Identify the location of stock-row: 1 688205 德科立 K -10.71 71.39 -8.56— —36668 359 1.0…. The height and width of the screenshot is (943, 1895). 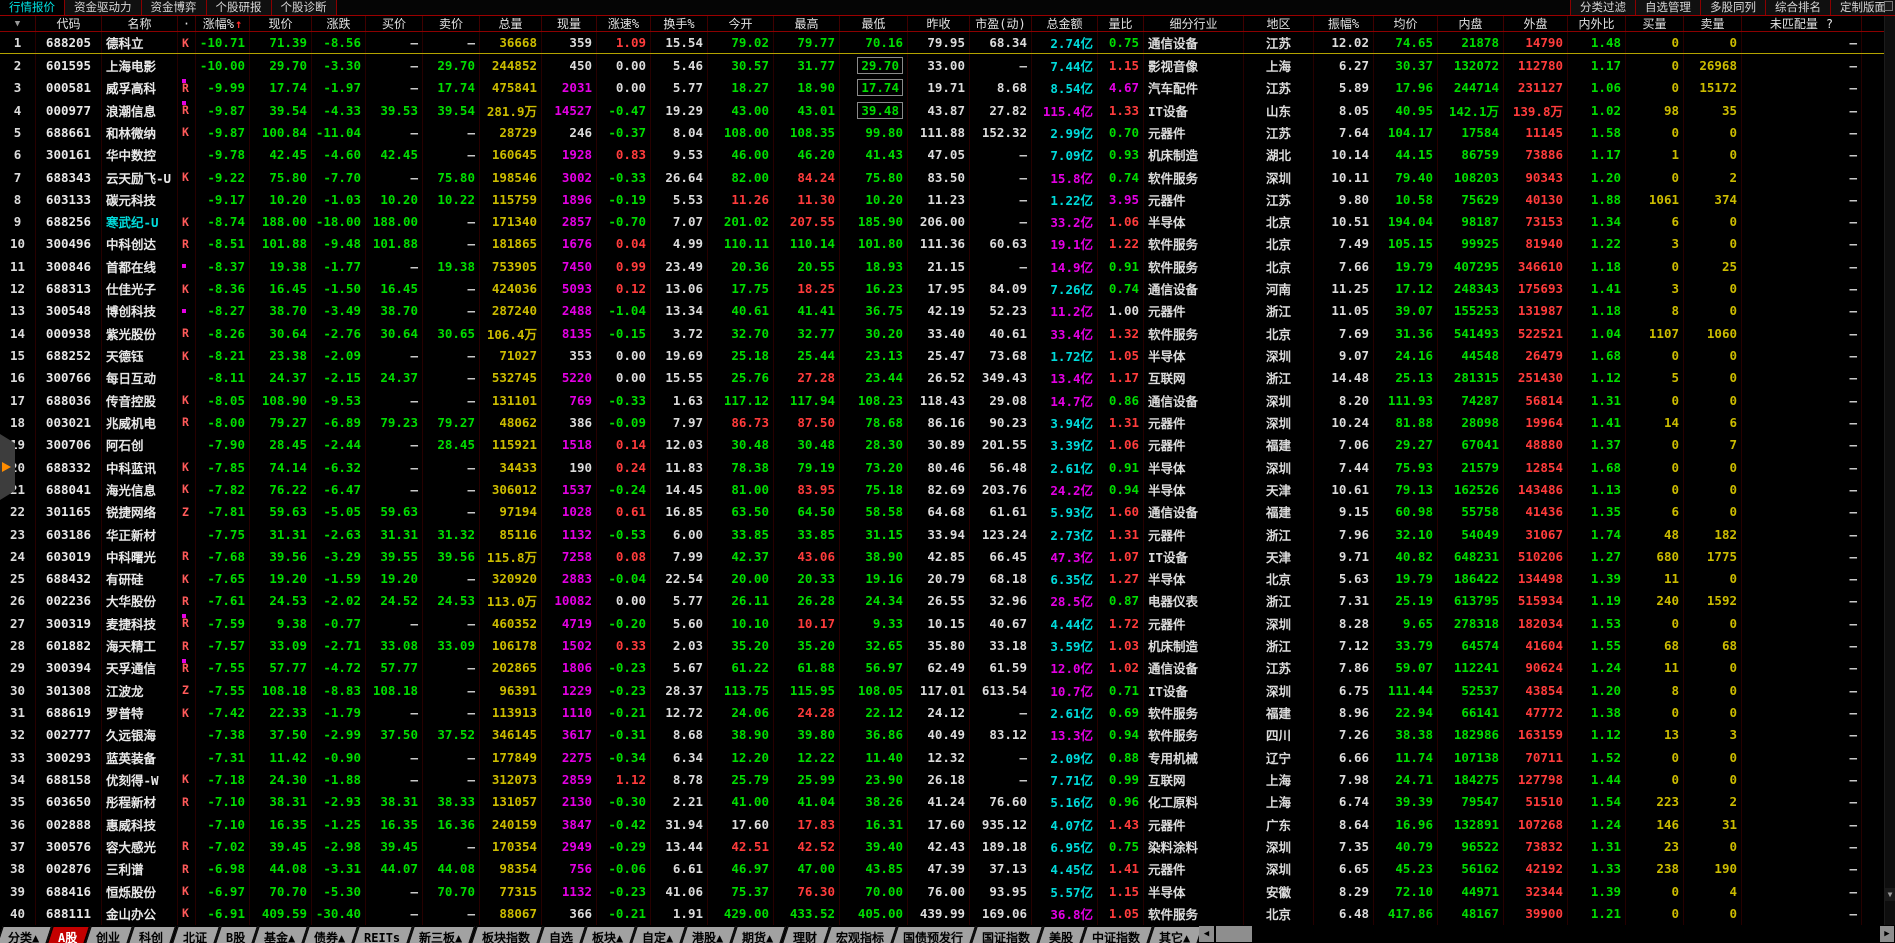
(947, 43).